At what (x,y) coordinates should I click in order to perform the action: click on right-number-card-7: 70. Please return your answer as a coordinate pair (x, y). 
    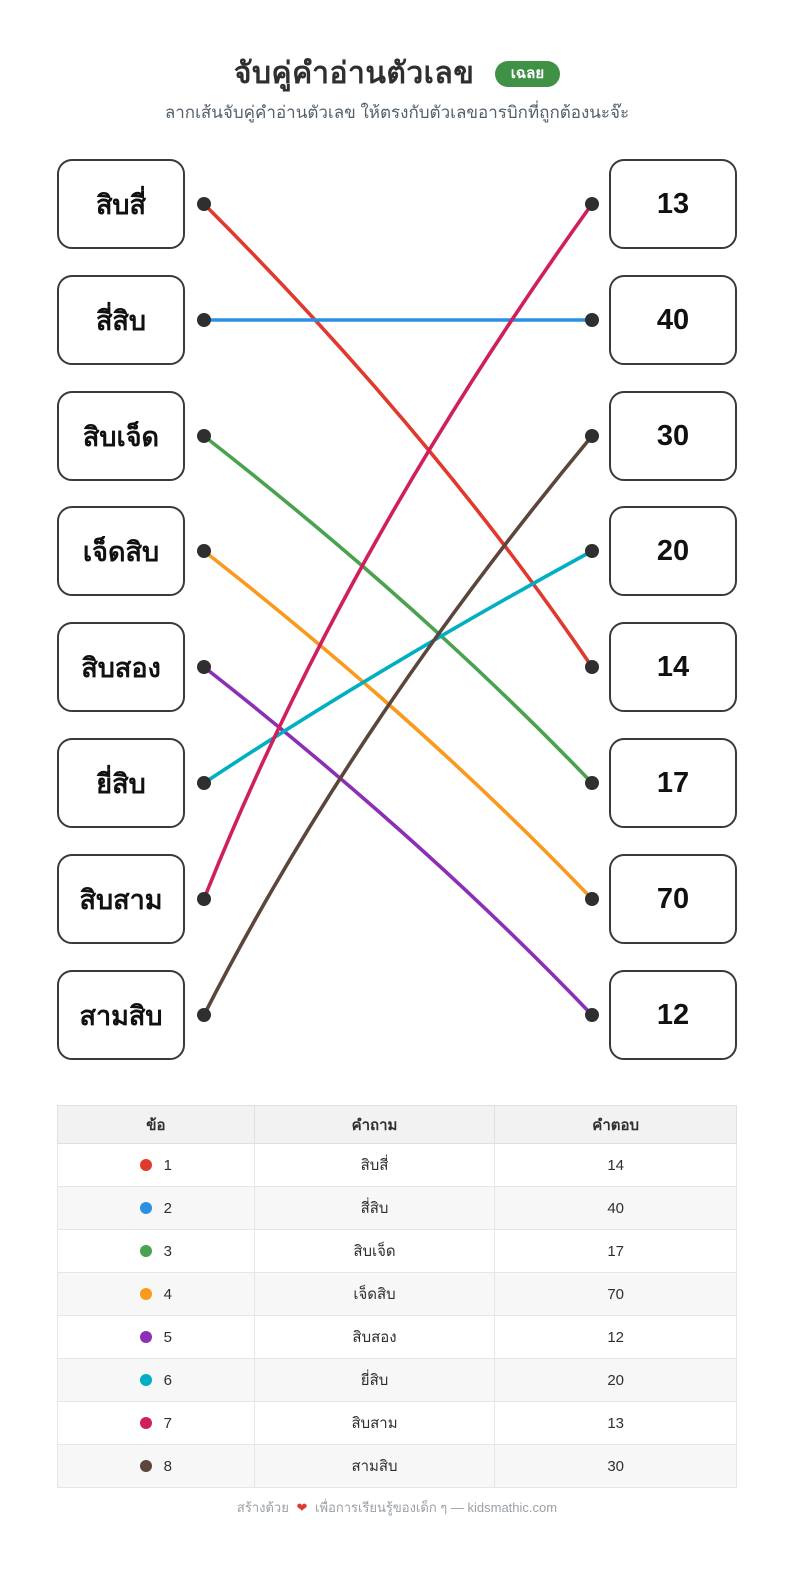
    Looking at the image, I should click on (673, 899).